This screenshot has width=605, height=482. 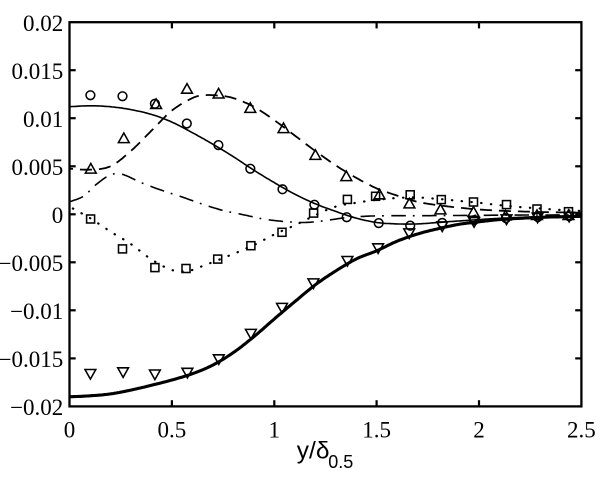 What do you see at coordinates (31, 263) in the screenshot?
I see `svg-text: −0.005` at bounding box center [31, 263].